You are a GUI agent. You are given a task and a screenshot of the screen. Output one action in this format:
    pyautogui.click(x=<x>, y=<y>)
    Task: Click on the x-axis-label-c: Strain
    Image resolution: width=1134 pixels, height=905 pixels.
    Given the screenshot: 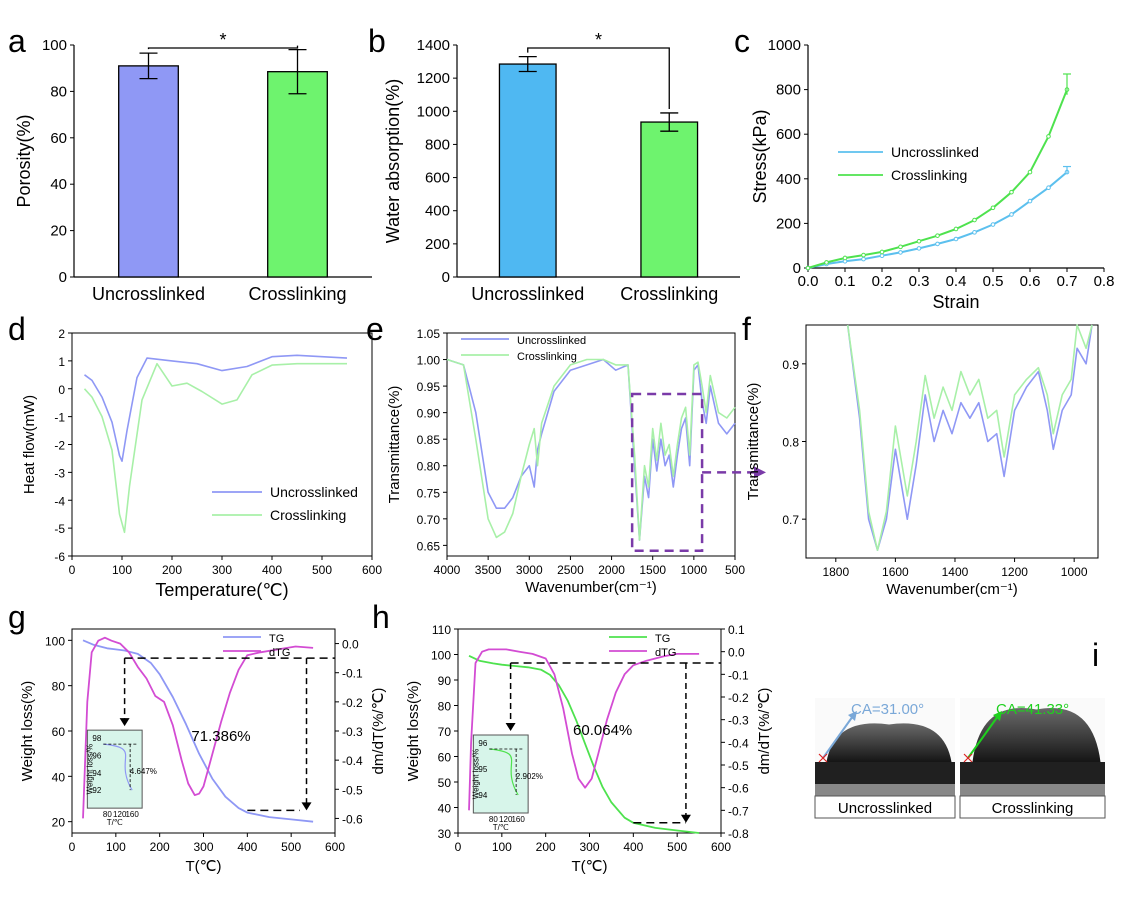 What is the action you would take?
    pyautogui.click(x=955, y=302)
    